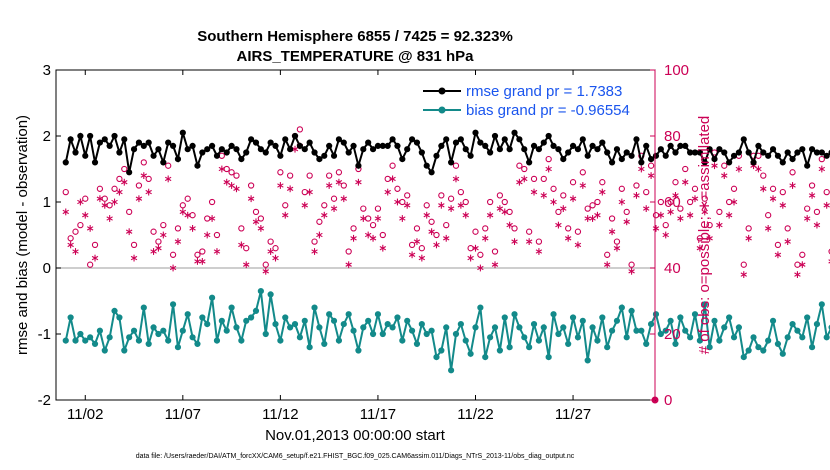 The height and width of the screenshot is (470, 830). What do you see at coordinates (47, 268) in the screenshot?
I see `y-tick-label: 0` at bounding box center [47, 268].